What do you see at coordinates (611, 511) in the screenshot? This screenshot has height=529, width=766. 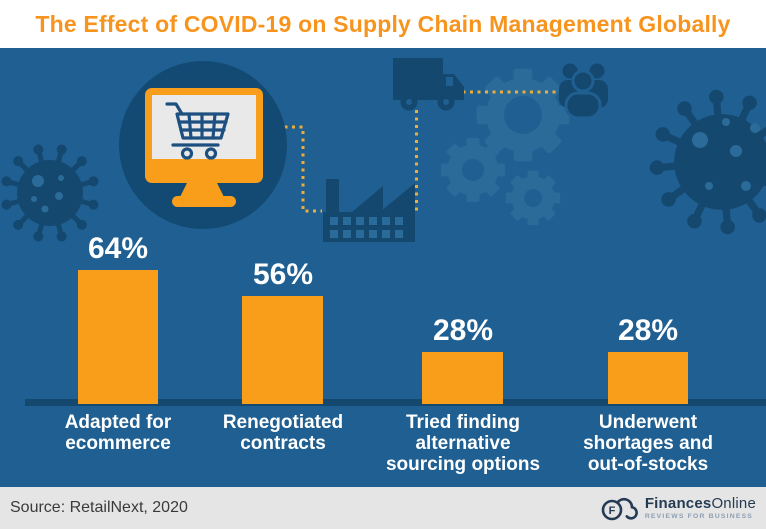 I see `svg-text: F` at bounding box center [611, 511].